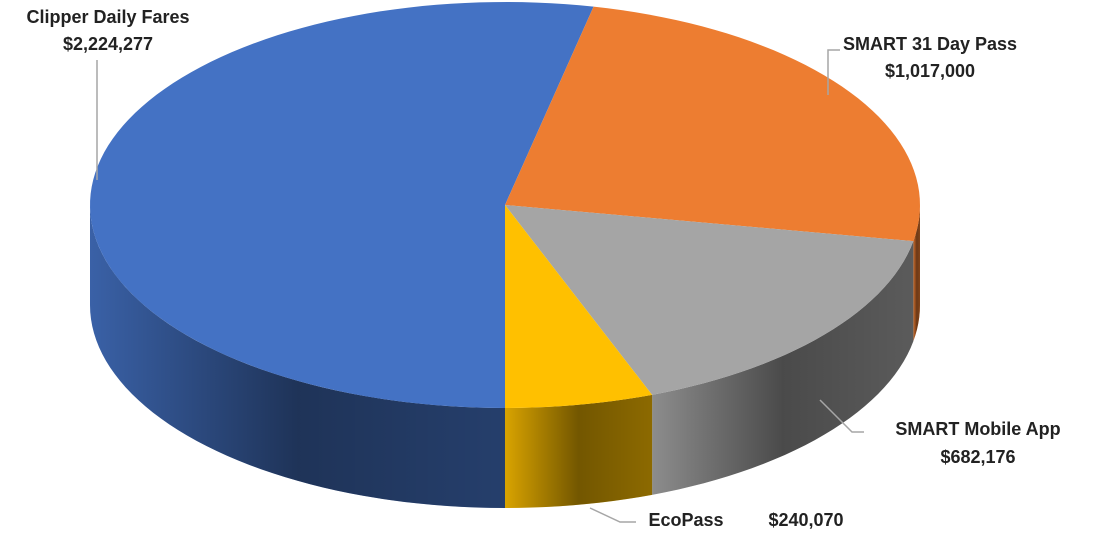  What do you see at coordinates (977, 457) in the screenshot?
I see `value-label: $682,176` at bounding box center [977, 457].